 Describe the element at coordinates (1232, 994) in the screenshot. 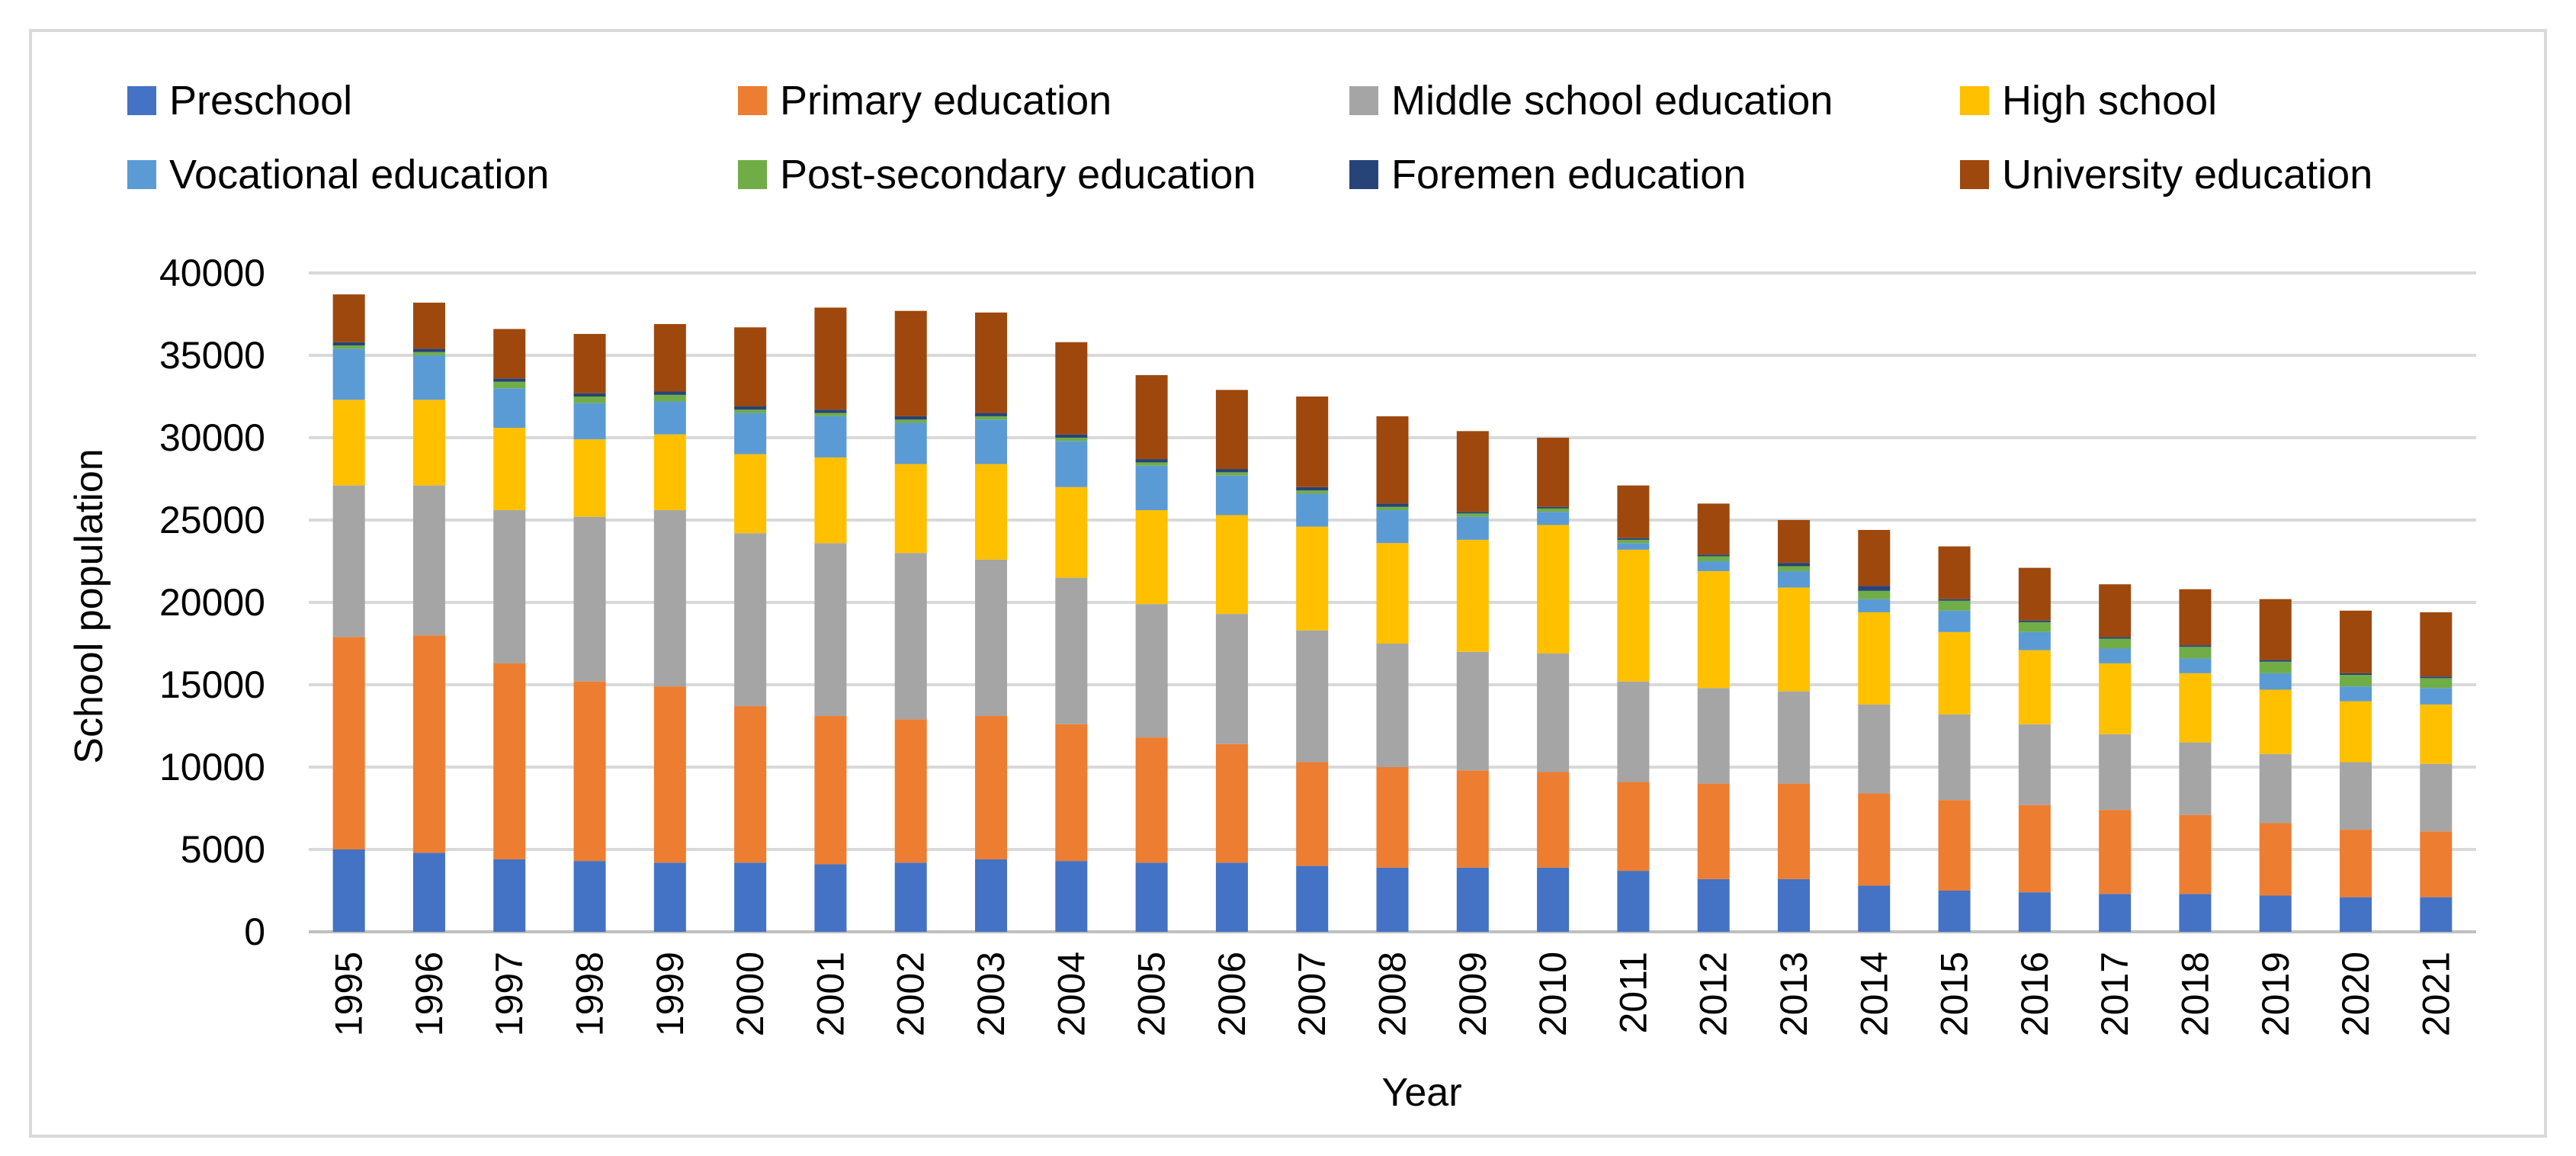

I see `x-tick-label: 2006` at that location.